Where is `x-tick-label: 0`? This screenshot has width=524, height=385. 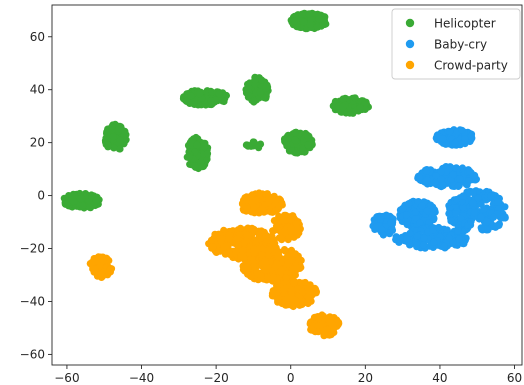
x-tick-label: 0 is located at coordinates (291, 378).